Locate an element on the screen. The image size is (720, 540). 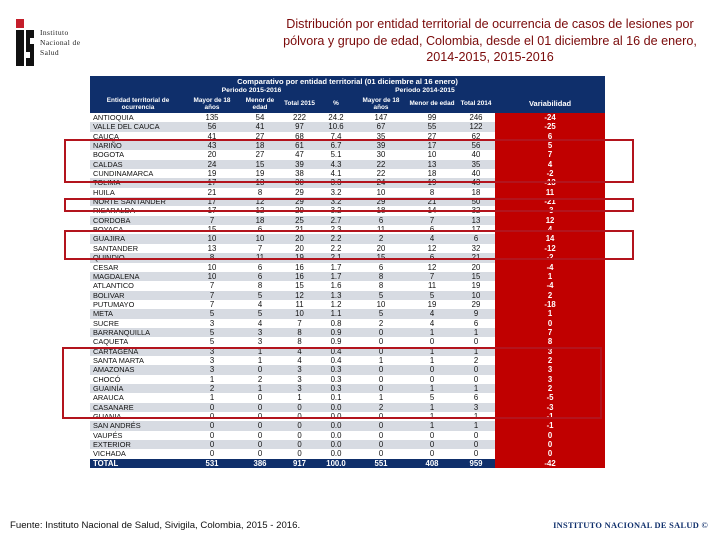
cell-entity: BOGOTA is located at coordinates (138, 155).